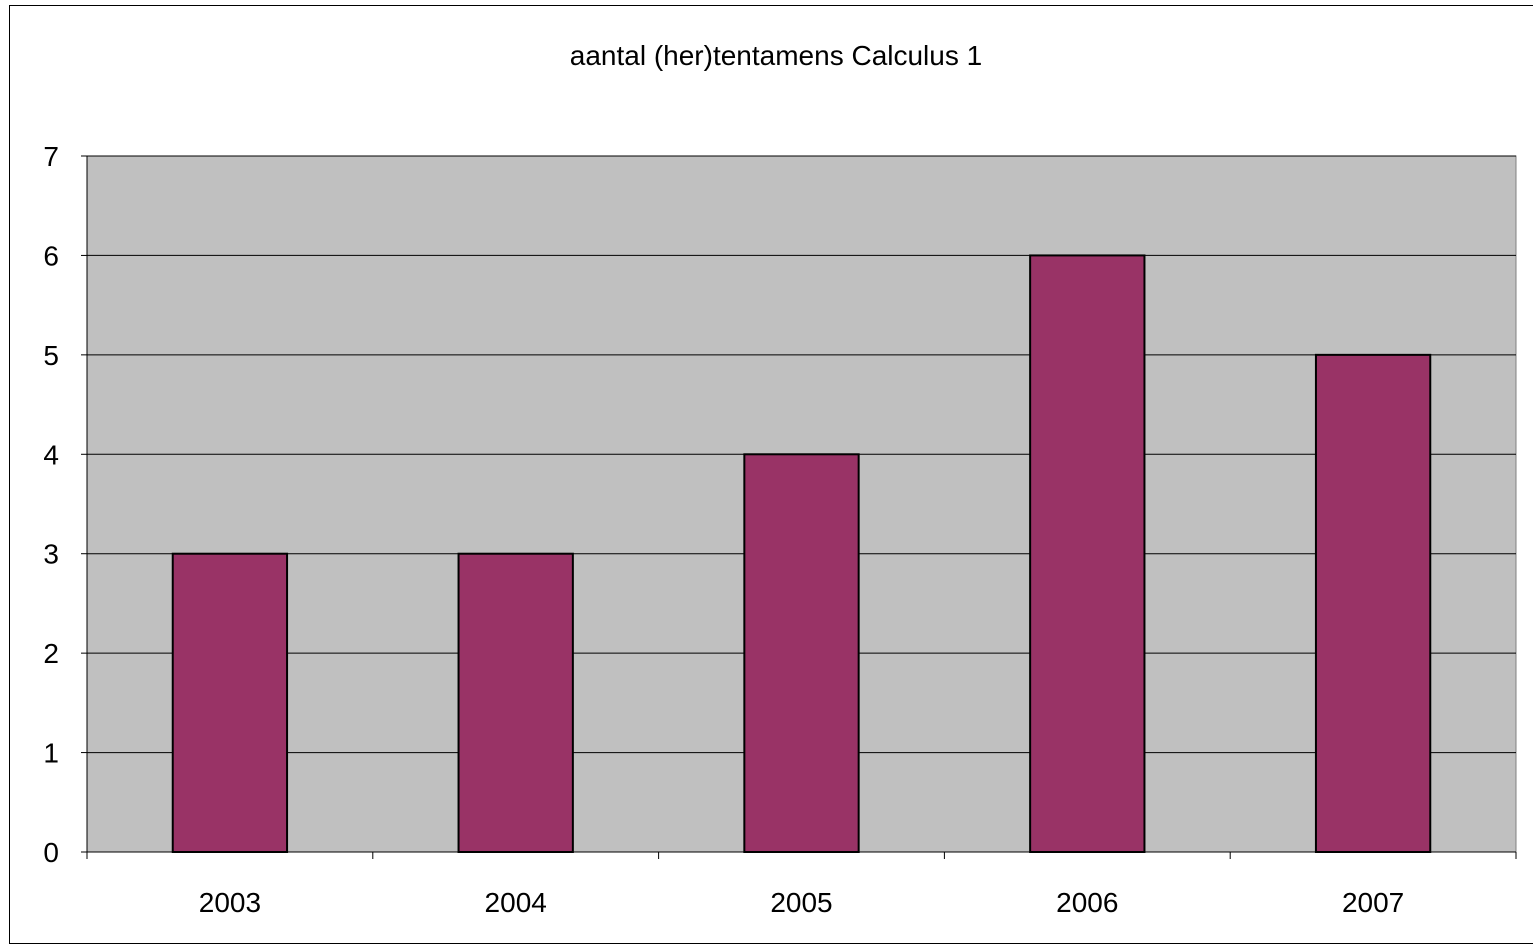 The image size is (1533, 952). What do you see at coordinates (51, 355) in the screenshot?
I see `y-tick-label: 5` at bounding box center [51, 355].